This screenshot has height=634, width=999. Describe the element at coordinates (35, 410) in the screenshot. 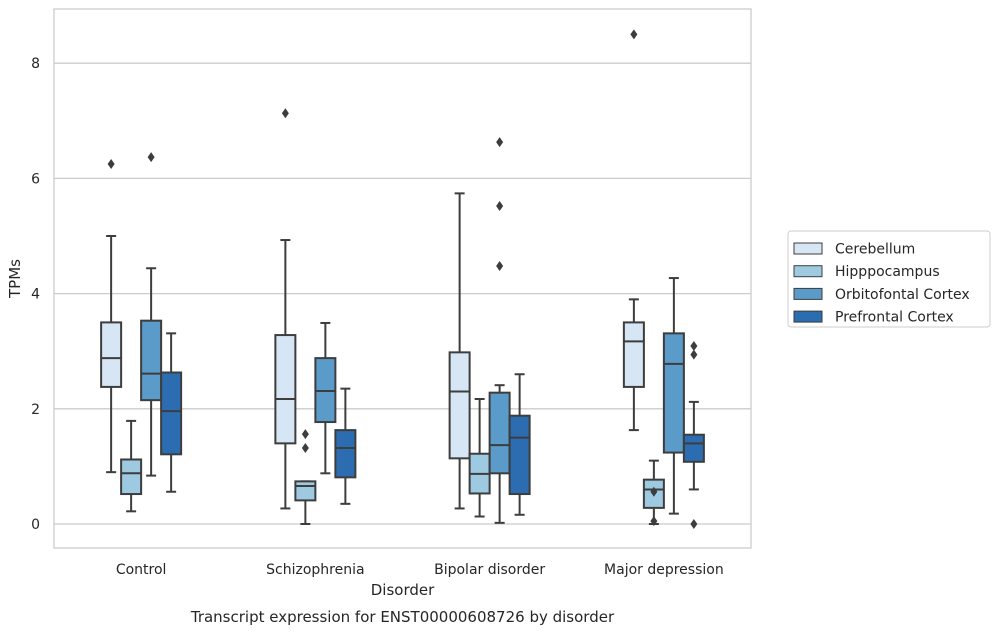

I see `y-tick-label: 2` at that location.